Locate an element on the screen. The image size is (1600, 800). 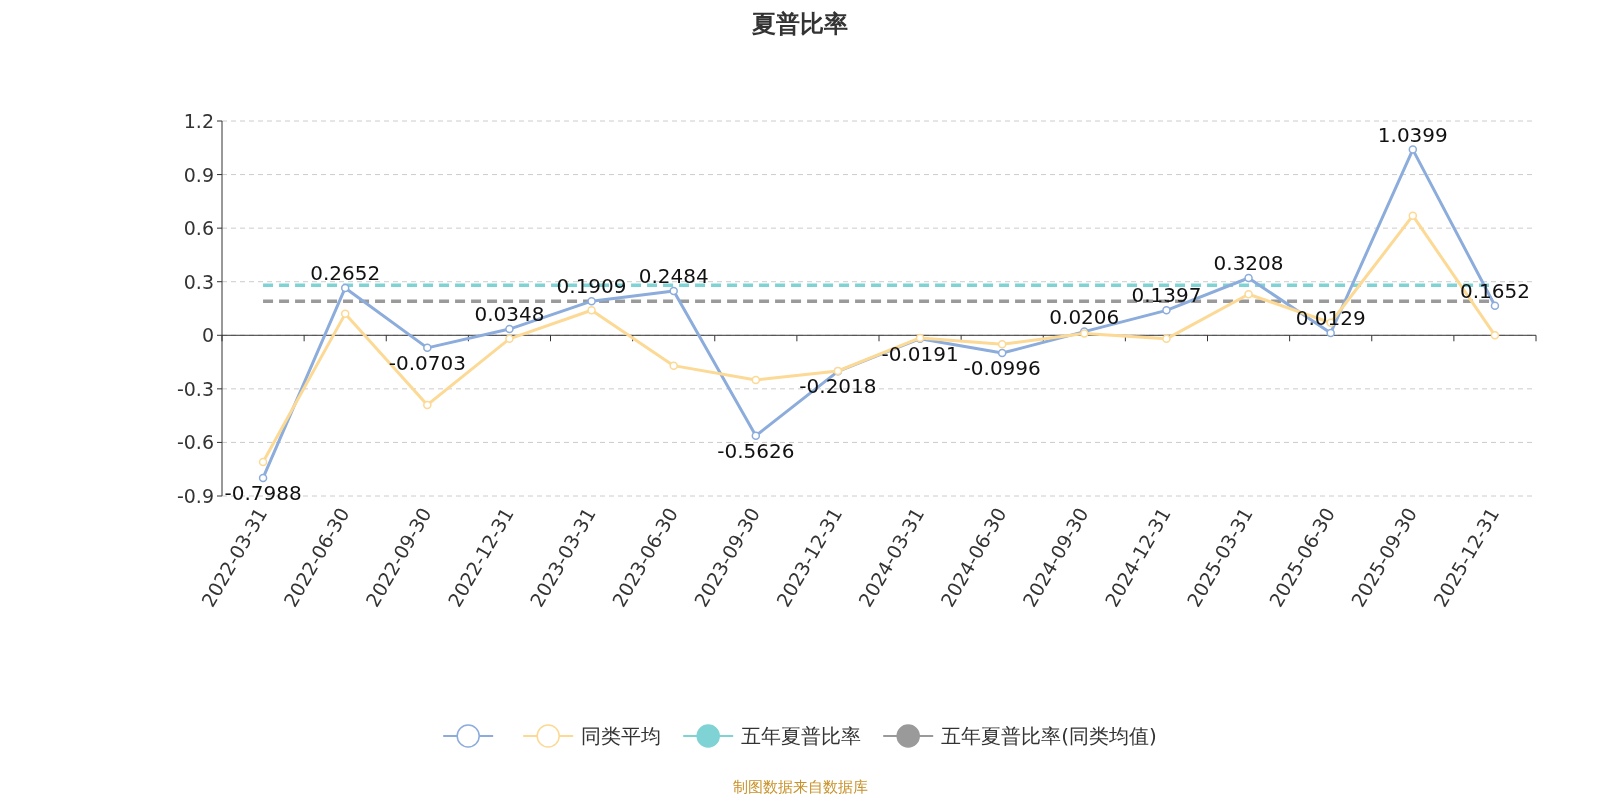
y-tick-label: -0.9 is located at coordinates (195, 496).